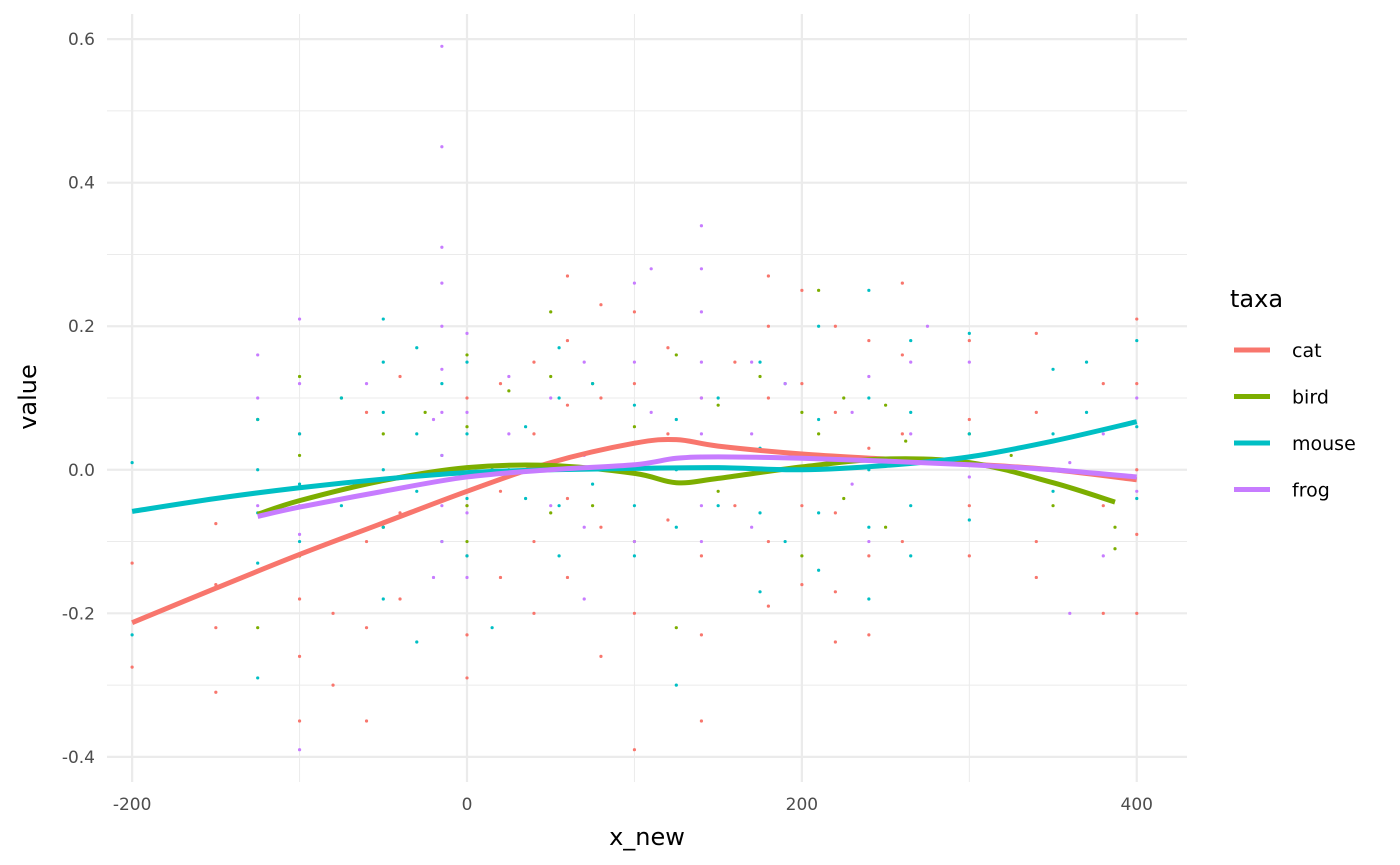  What do you see at coordinates (1324, 444) in the screenshot?
I see `legend-label-mouse: mouse` at bounding box center [1324, 444].